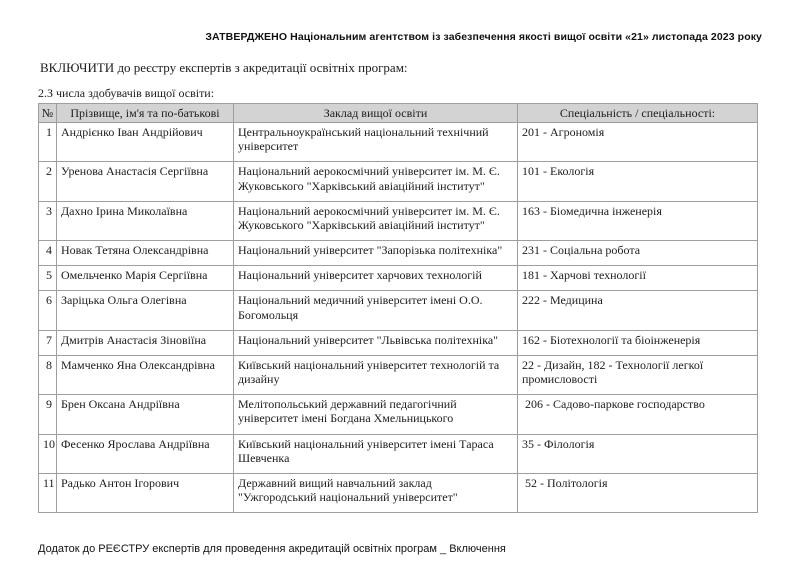 The image size is (800, 566). Describe the element at coordinates (145, 253) in the screenshot. I see `expert-name: Новак Тетяна Олександрівна` at that location.